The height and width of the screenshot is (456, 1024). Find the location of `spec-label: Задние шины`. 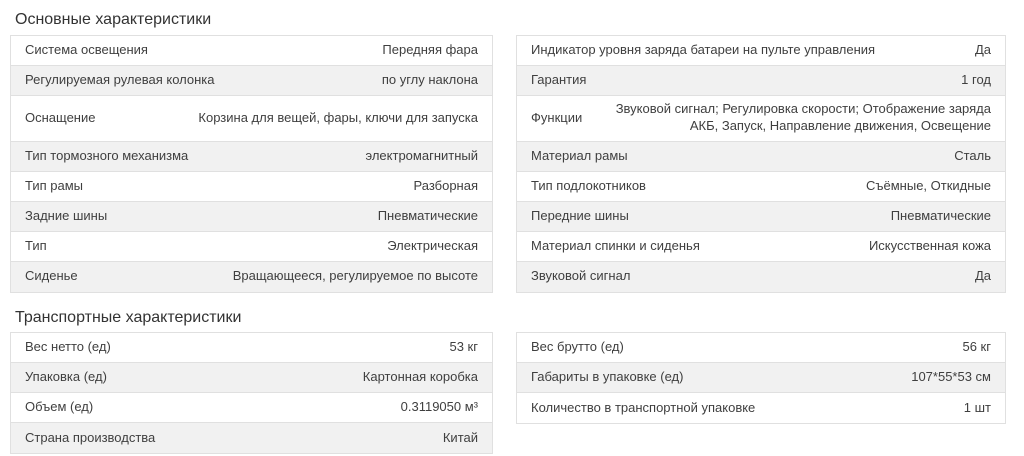

spec-label: Задние шины is located at coordinates (66, 215).